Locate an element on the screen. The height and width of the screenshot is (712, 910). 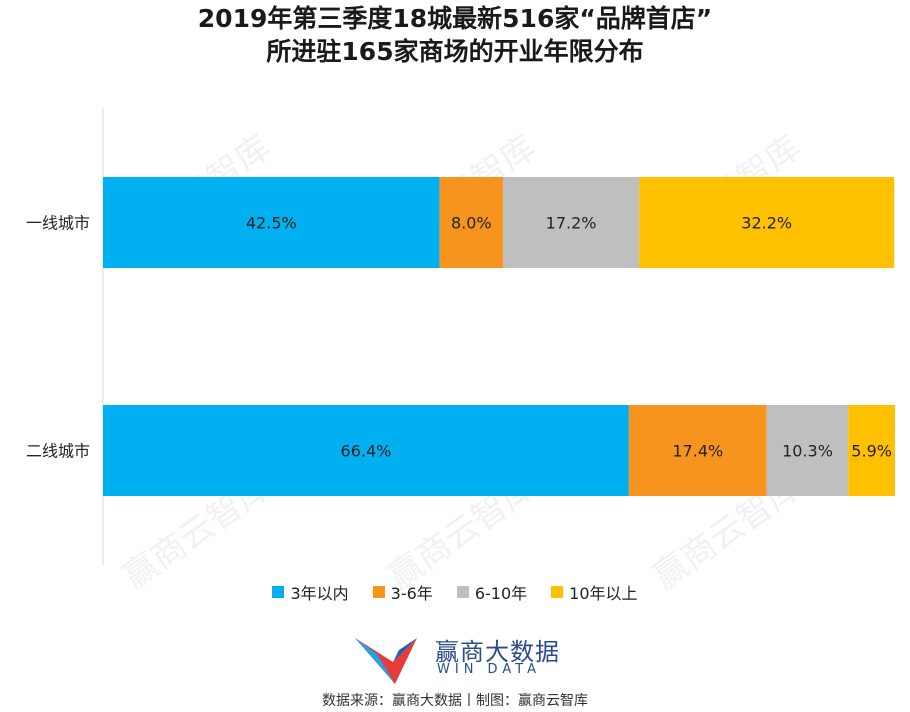
data-label: 8.0% is located at coordinates (471, 223).